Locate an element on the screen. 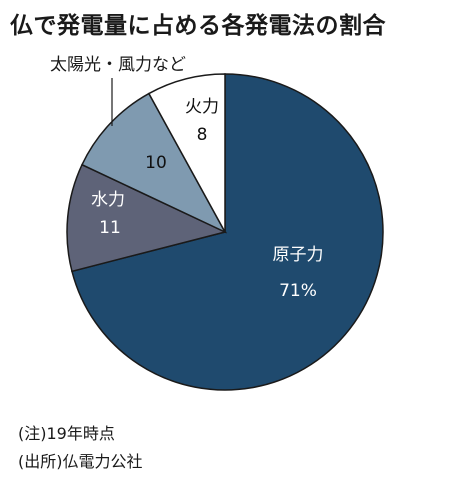 Image resolution: width=450 pixels, height=481 pixels. slice-value-3: 8 is located at coordinates (202, 135).